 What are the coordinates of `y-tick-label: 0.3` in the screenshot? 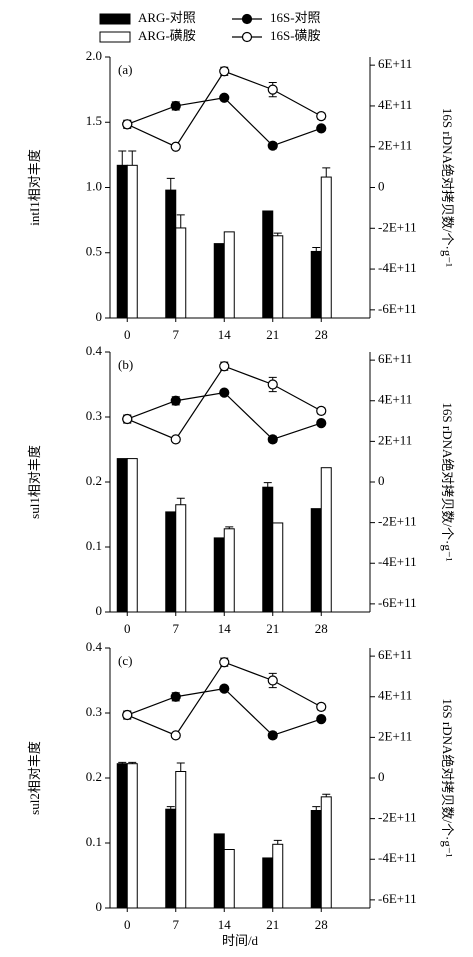 It's located at (94, 711).